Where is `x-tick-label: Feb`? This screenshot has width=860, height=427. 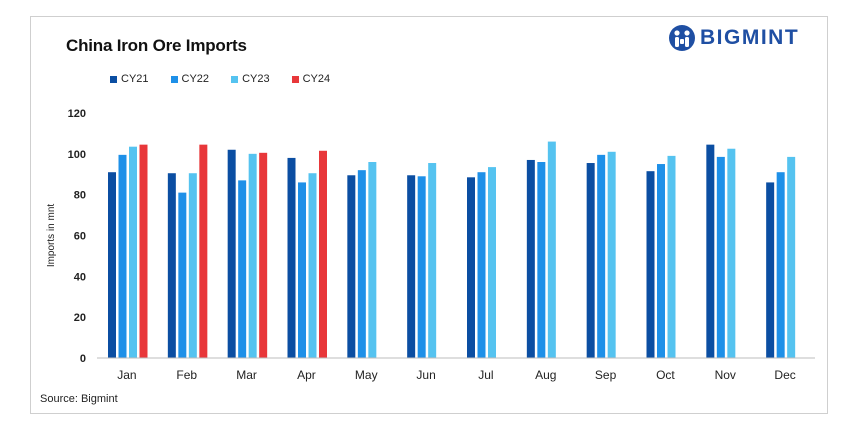 x-tick-label: Feb is located at coordinates (186, 375).